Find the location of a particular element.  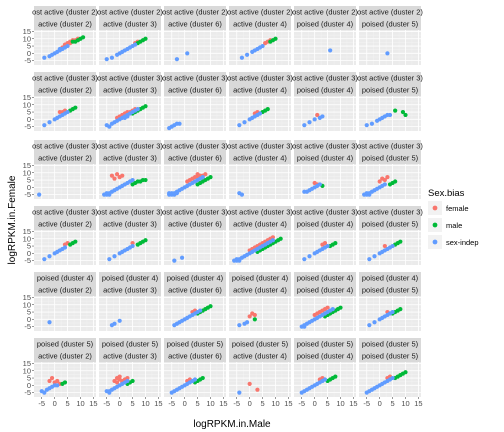

facet-panel: poised (duster 4) active (duster 6) is located at coordinates (195, 301).